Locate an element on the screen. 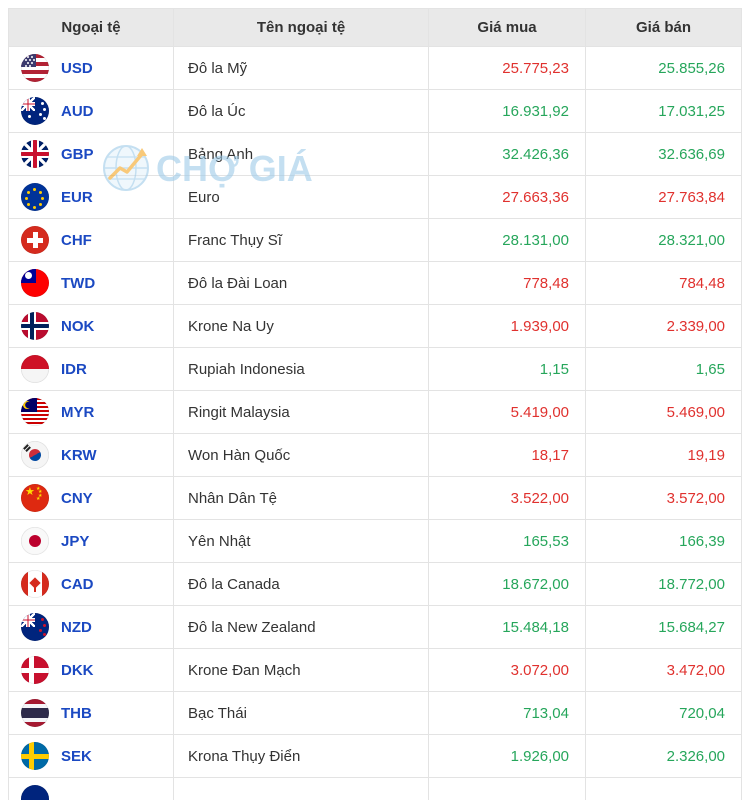 Image resolution: width=749 pixels, height=800 pixels. currency-code-link: DKK is located at coordinates (77, 670).